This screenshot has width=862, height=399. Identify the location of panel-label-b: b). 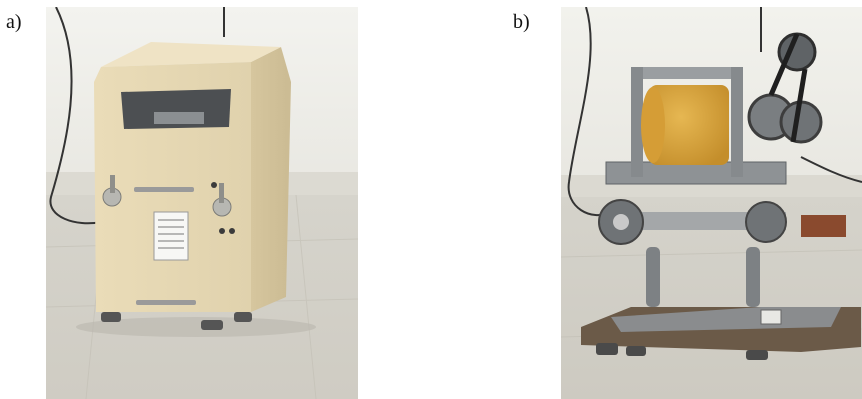
(521, 22).